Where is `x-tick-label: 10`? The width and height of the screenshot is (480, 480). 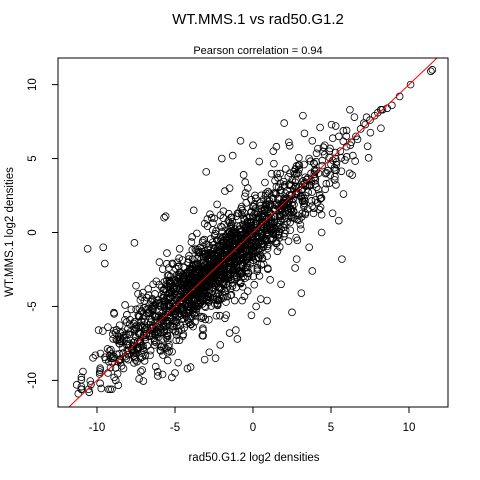 x-tick-label: 10 is located at coordinates (409, 428).